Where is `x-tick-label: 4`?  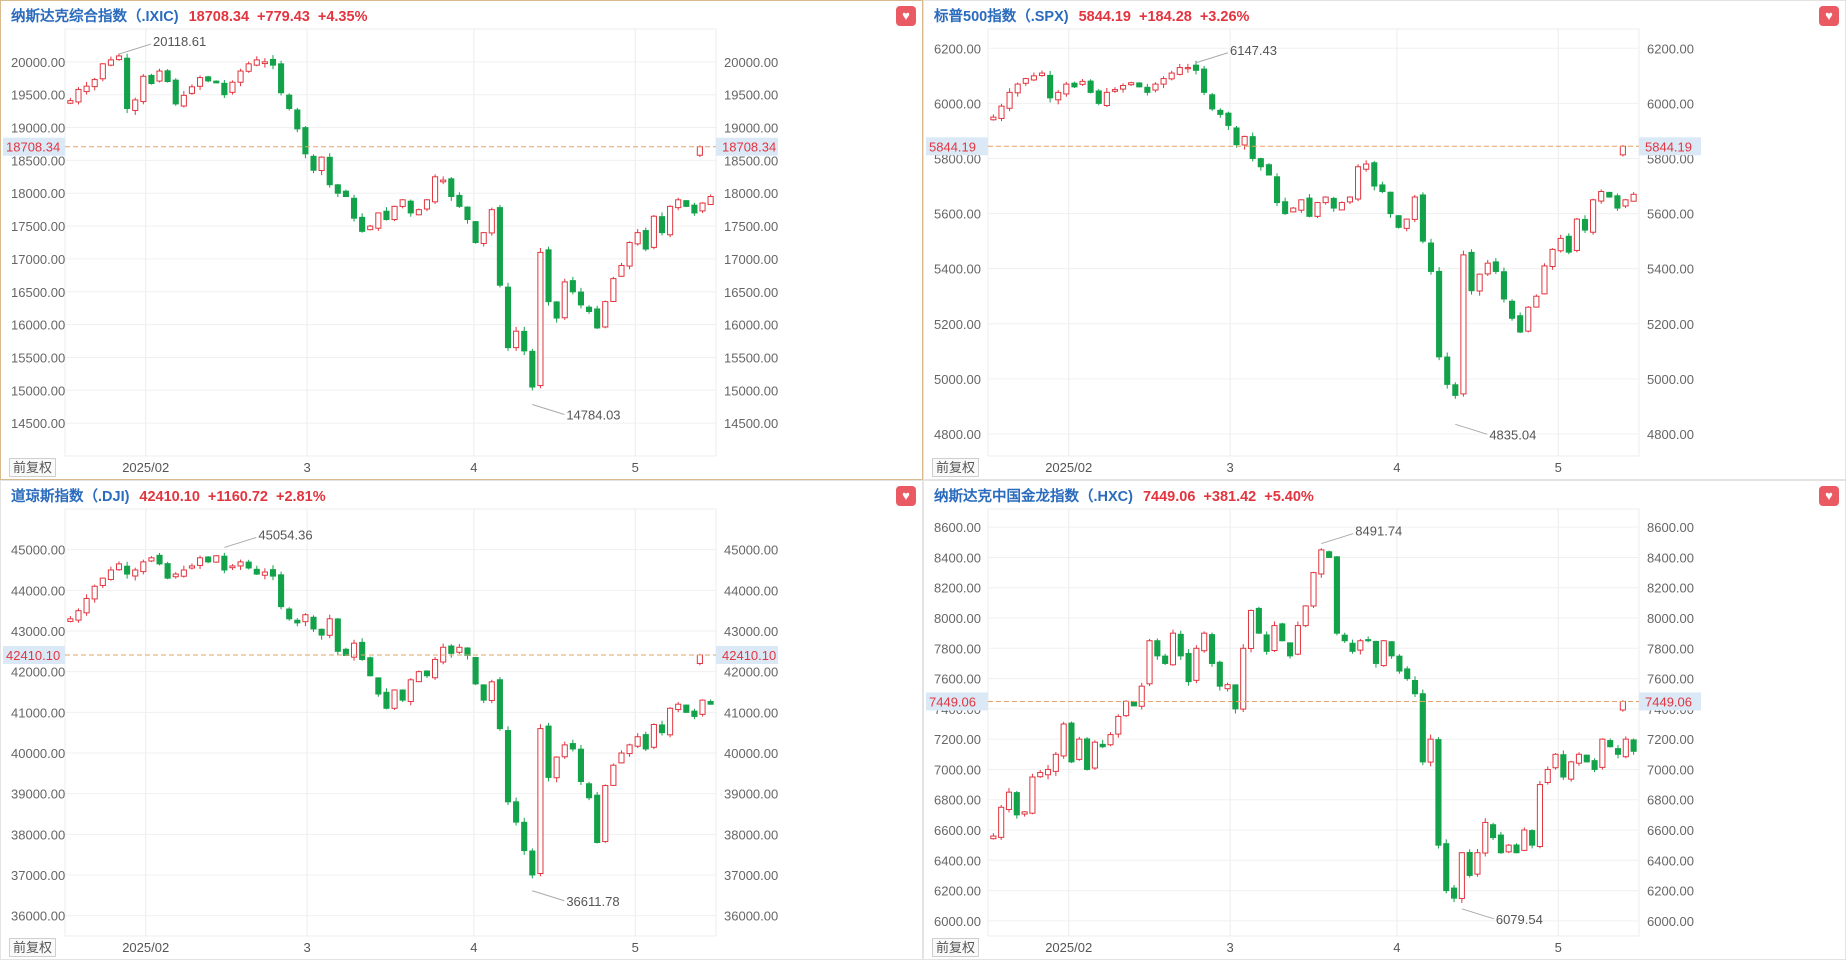 x-tick-label: 4 is located at coordinates (473, 467).